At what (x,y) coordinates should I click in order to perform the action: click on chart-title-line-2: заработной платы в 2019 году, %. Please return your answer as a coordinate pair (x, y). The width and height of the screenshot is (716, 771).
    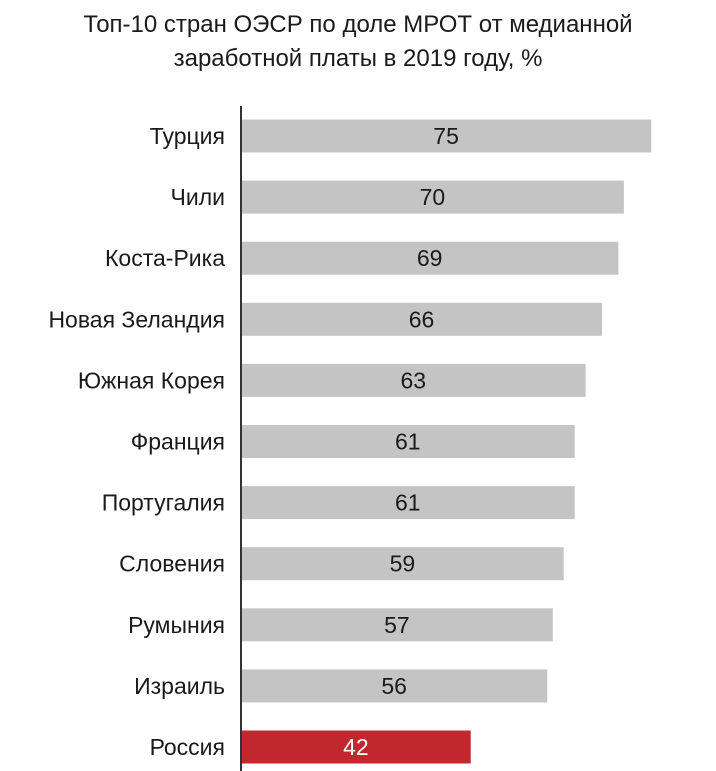
    Looking at the image, I should click on (358, 58).